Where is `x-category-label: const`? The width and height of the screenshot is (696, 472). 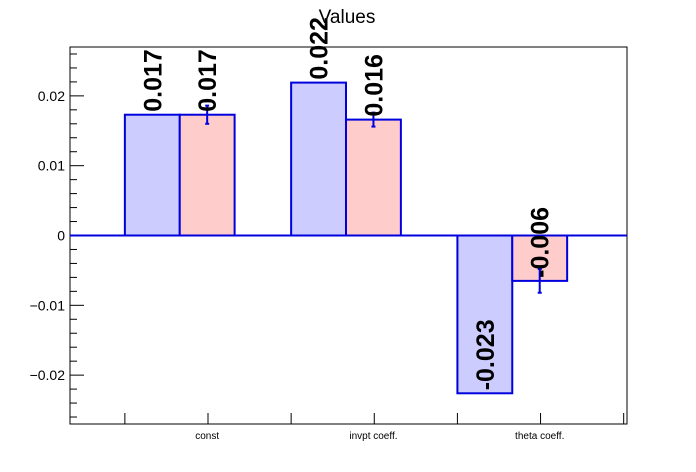
x-category-label: const is located at coordinates (207, 436).